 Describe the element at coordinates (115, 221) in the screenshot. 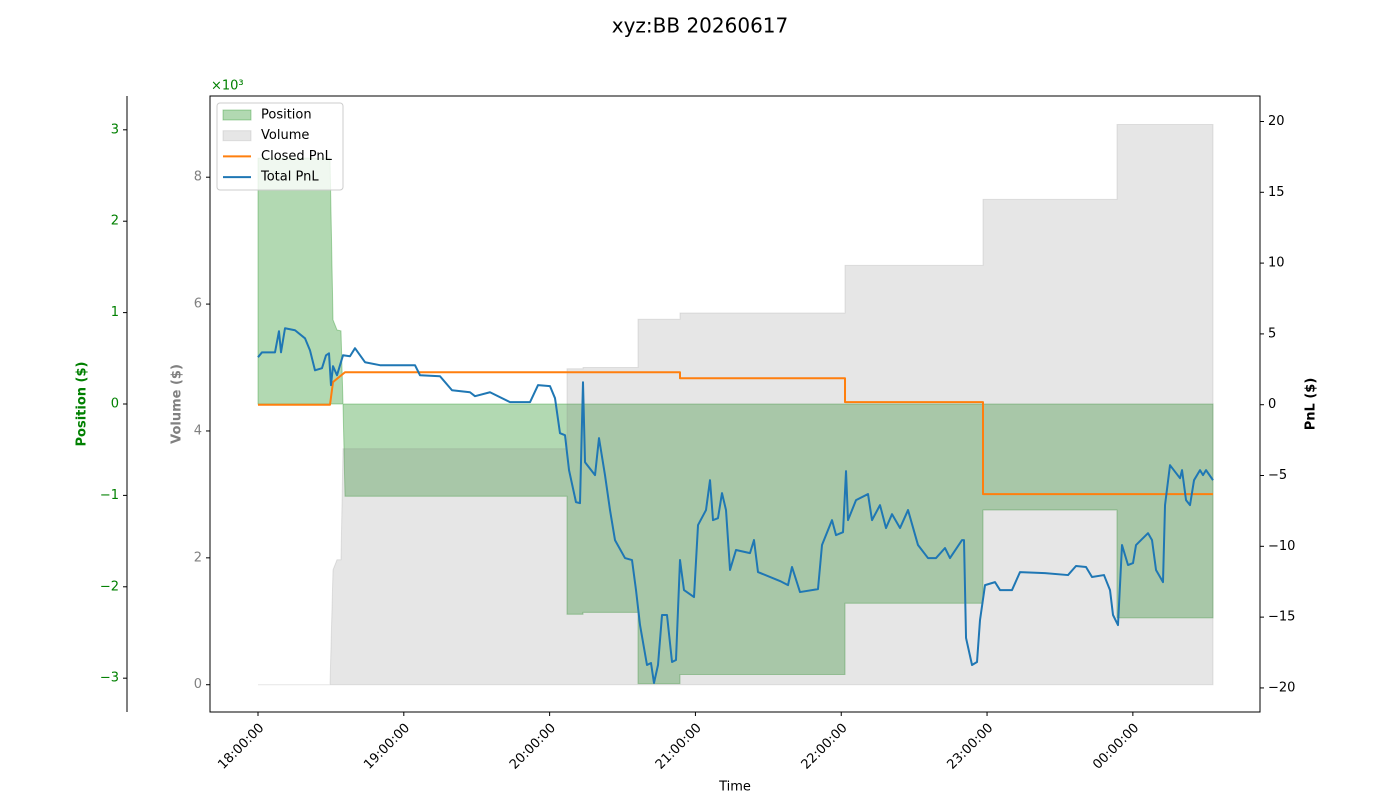

I see `position-tick-label: 2` at that location.